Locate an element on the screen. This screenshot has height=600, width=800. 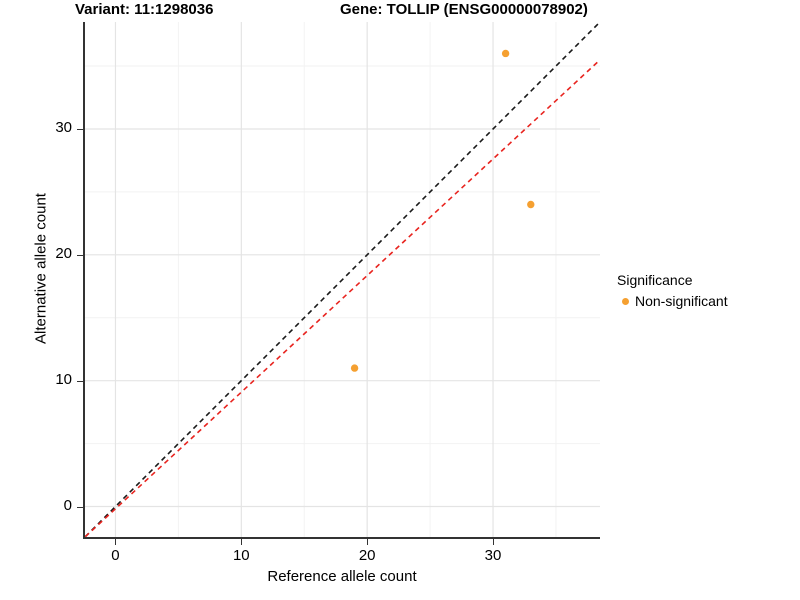
y-tick-label: 20 is located at coordinates (63, 253).